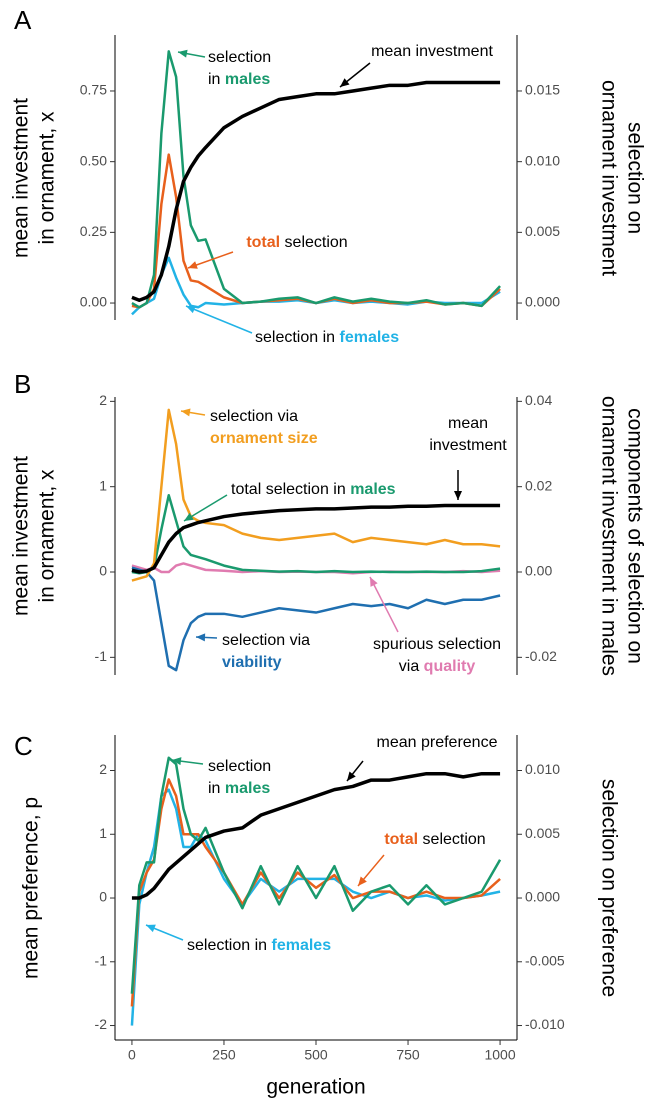 The width and height of the screenshot is (658, 1102). Describe the element at coordinates (103, 833) in the screenshot. I see `y-tick-label: 1` at that location.